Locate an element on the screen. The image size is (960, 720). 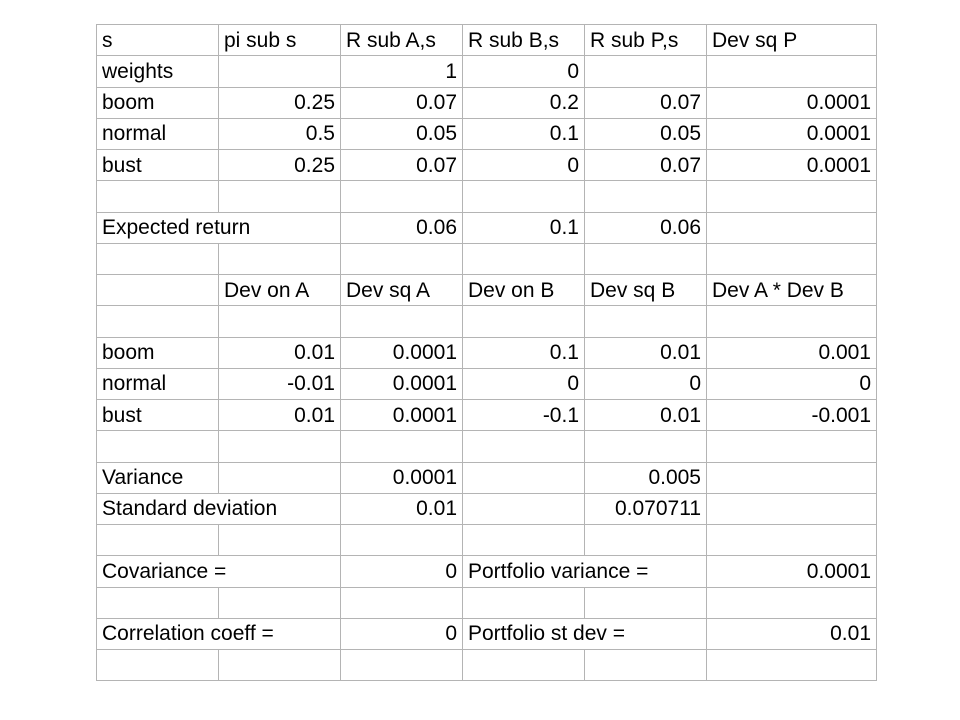
table-cell: 1 is located at coordinates (401, 71).